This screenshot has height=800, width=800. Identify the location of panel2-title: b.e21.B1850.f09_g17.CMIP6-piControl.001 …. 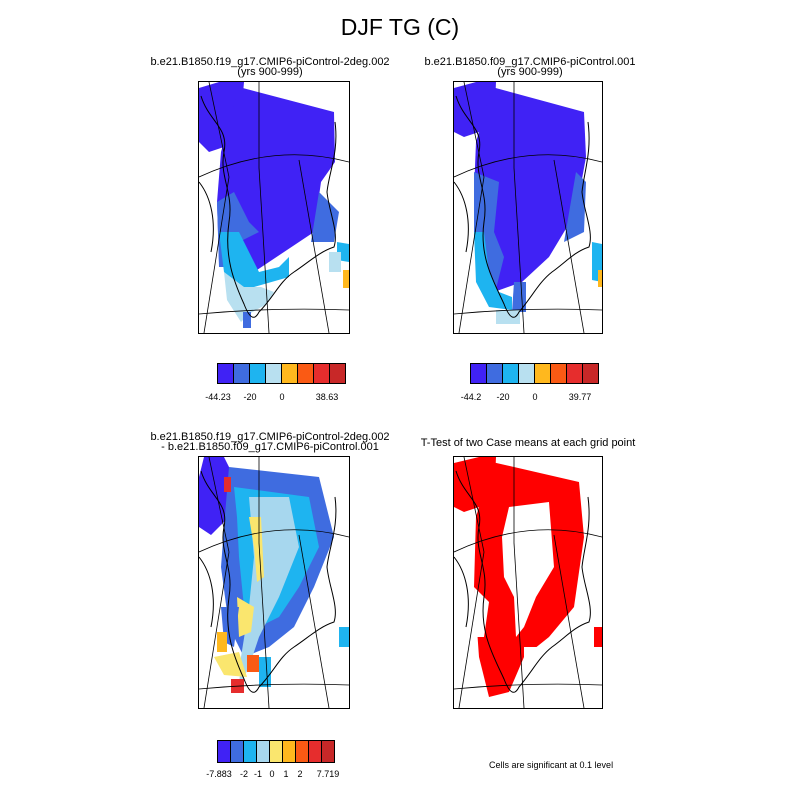
(530, 67).